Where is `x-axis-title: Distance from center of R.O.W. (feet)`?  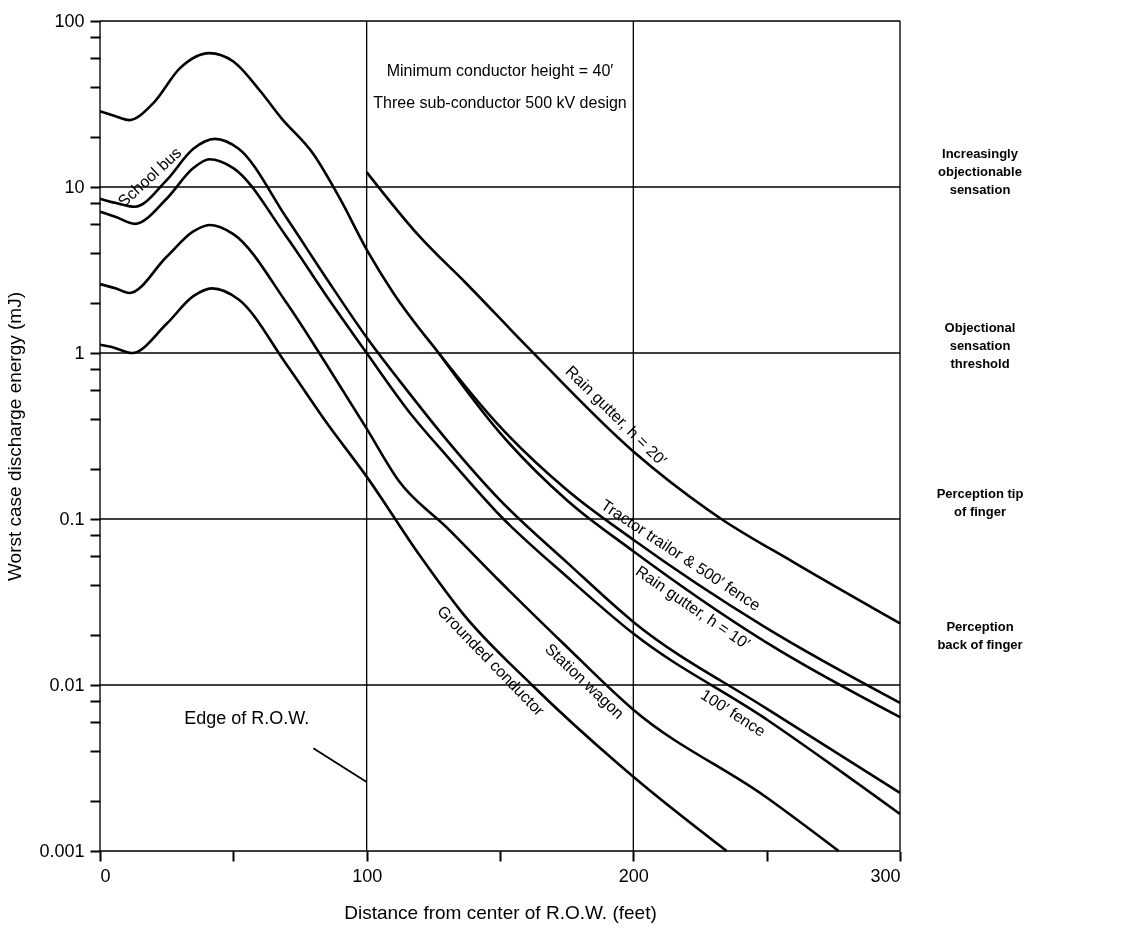 x-axis-title: Distance from center of R.O.W. (feet) is located at coordinates (500, 912).